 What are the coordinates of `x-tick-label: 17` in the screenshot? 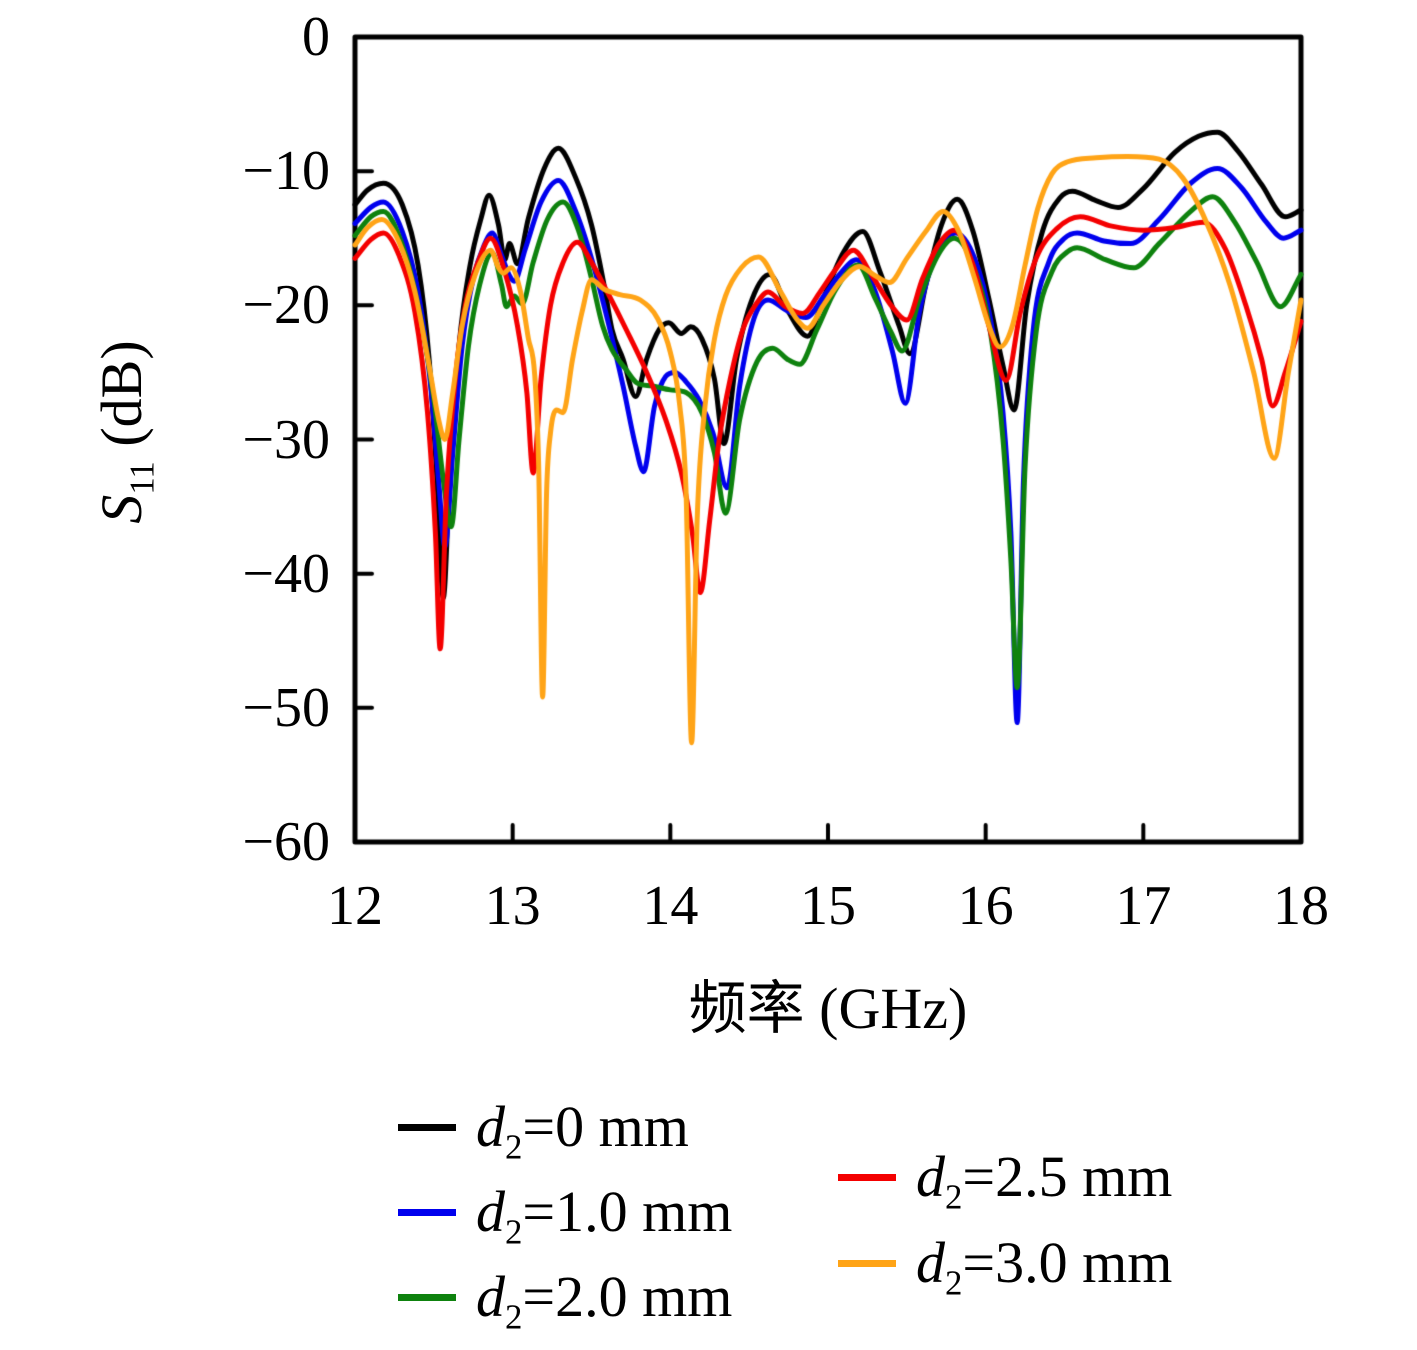 It's located at (1143, 906).